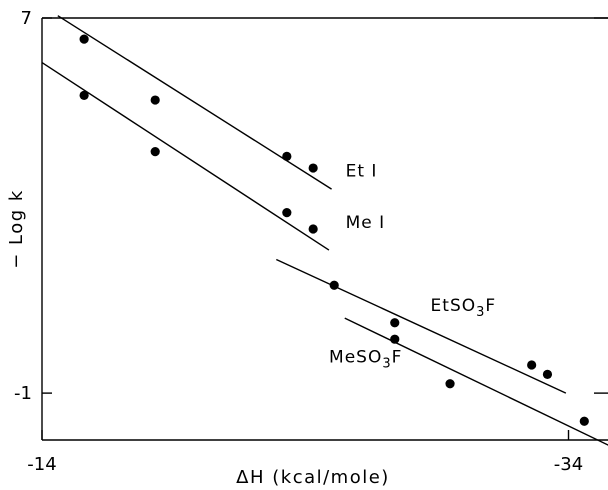 The height and width of the screenshot is (490, 608). Describe the element at coordinates (421, 326) in the screenshot. I see `fit-line-EtSO3F` at that location.